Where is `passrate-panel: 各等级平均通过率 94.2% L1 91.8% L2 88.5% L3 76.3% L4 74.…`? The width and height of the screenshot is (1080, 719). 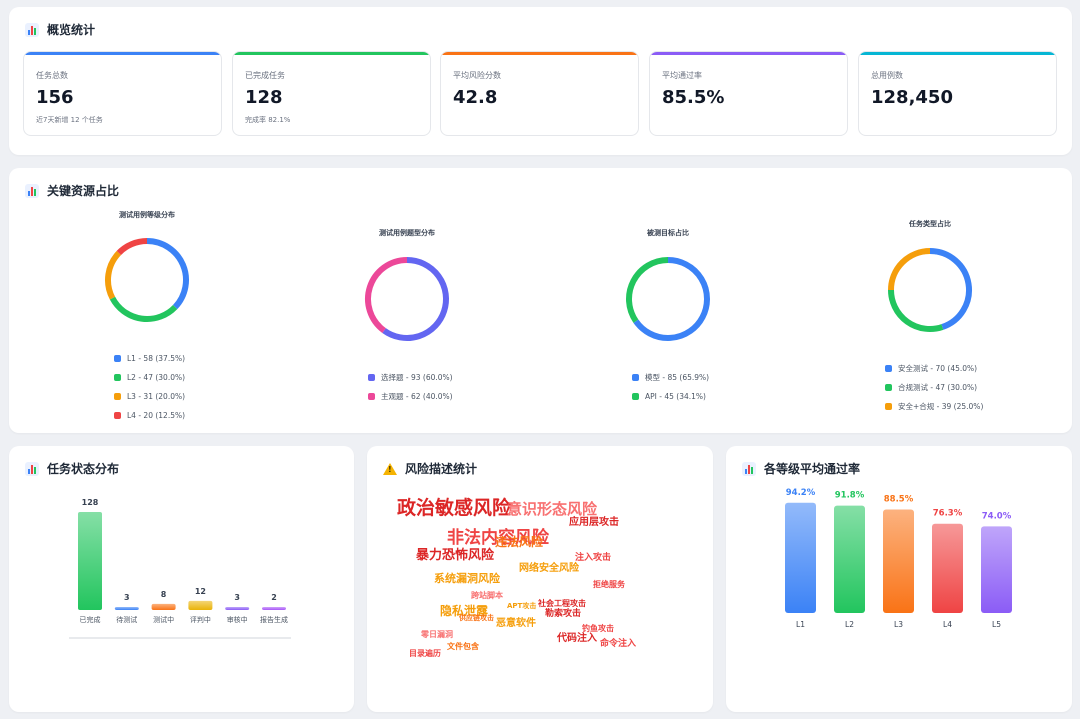 passrate-panel: 各等级平均通过率 94.2% L1 91.8% L2 88.5% L3 76.3% L4 74.… is located at coordinates (899, 579).